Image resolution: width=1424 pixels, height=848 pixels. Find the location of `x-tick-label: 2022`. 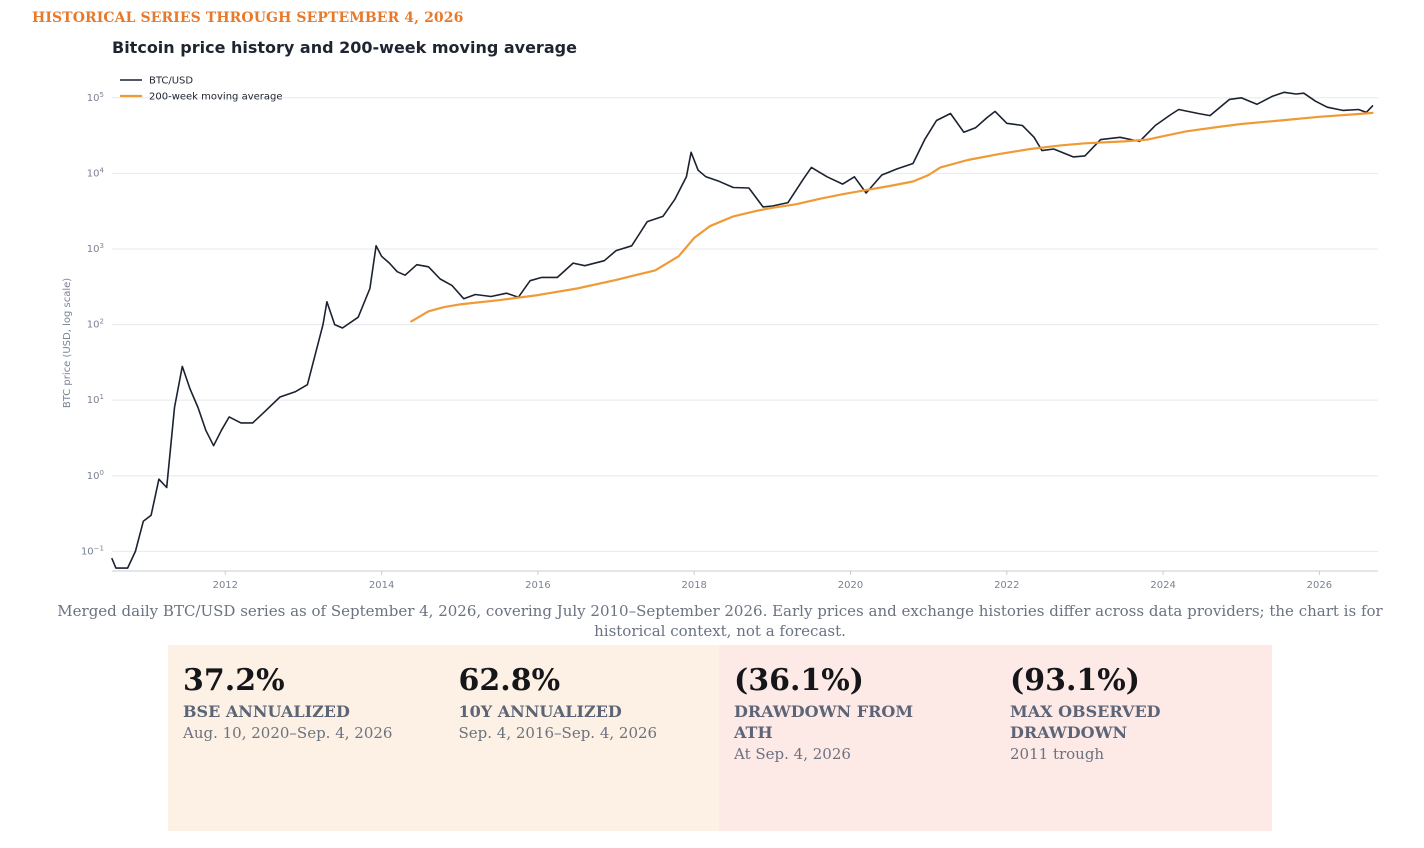

x-tick-label: 2022 is located at coordinates (1006, 585).